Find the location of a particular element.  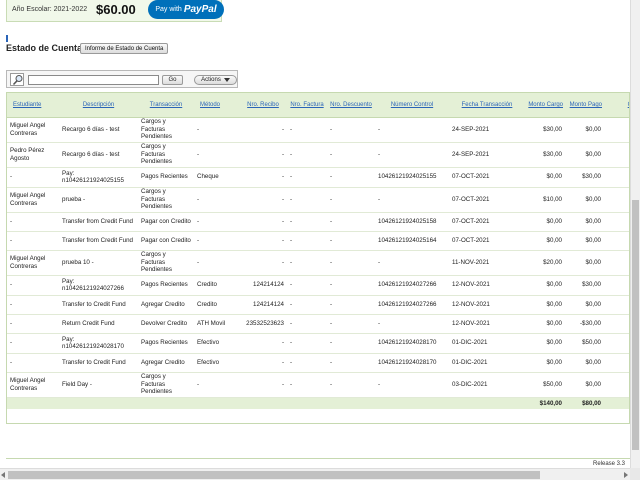

cell-method: ATH Movil is located at coordinates (216, 324).